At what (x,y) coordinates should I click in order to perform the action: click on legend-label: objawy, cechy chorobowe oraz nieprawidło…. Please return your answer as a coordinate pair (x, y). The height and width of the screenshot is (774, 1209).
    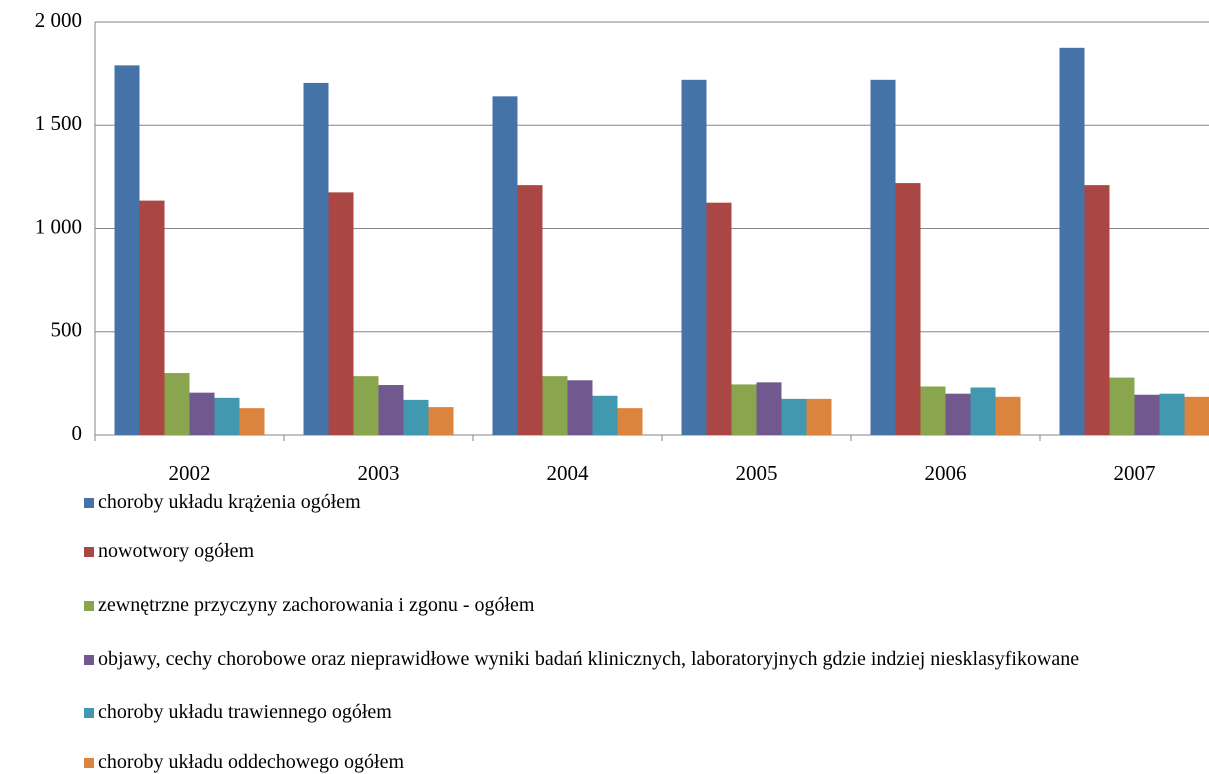
    Looking at the image, I should click on (589, 659).